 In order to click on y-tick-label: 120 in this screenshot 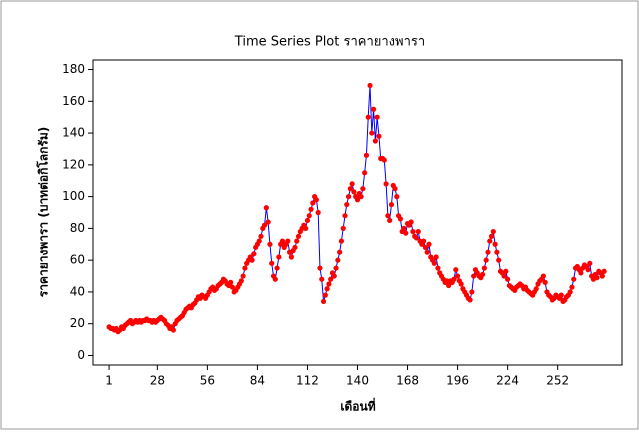, I will do `click(73, 164)`.